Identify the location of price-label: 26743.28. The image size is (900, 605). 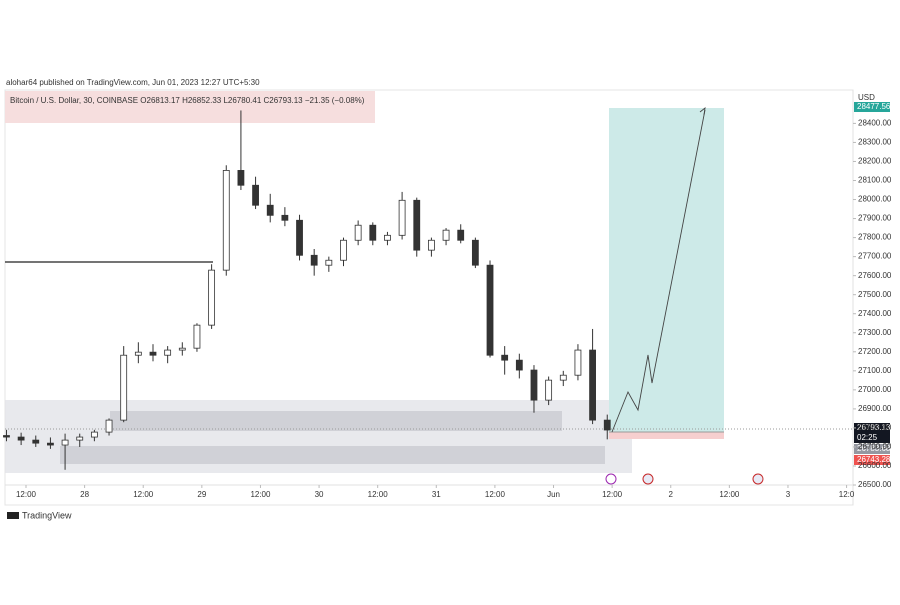
(874, 459).